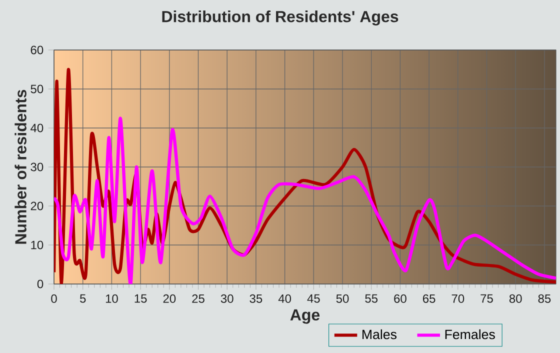 Image resolution: width=560 pixels, height=353 pixels. Describe the element at coordinates (515, 298) in the screenshot. I see `x-tick-label: 80` at that location.